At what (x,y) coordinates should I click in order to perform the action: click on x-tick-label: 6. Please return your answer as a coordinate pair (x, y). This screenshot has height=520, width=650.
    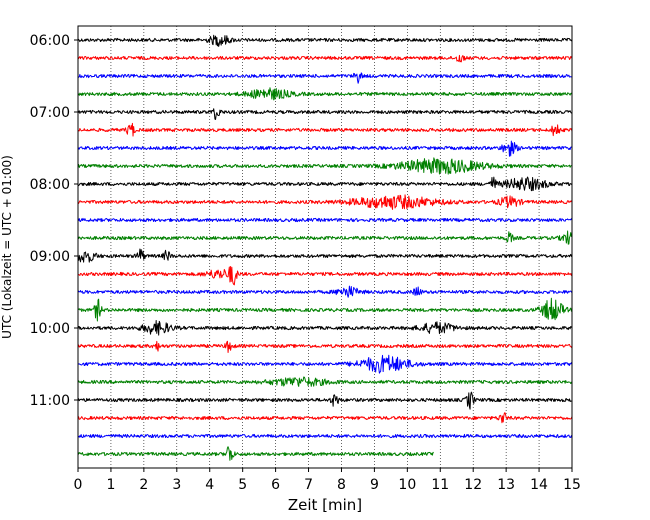
    Looking at the image, I should click on (275, 485).